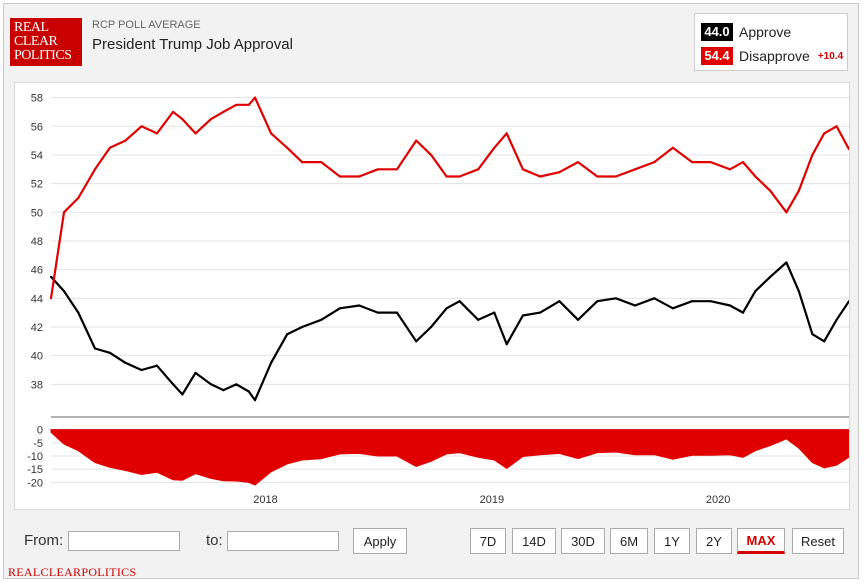 Image resolution: width=864 pixels, height=584 pixels. What do you see at coordinates (583, 541) in the screenshot?
I see `range-30d-button: 30D` at bounding box center [583, 541].